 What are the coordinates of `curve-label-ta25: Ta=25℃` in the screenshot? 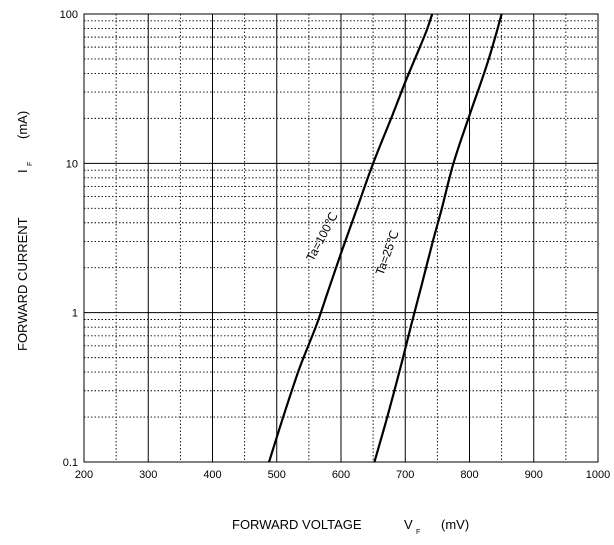 It's located at (387, 253).